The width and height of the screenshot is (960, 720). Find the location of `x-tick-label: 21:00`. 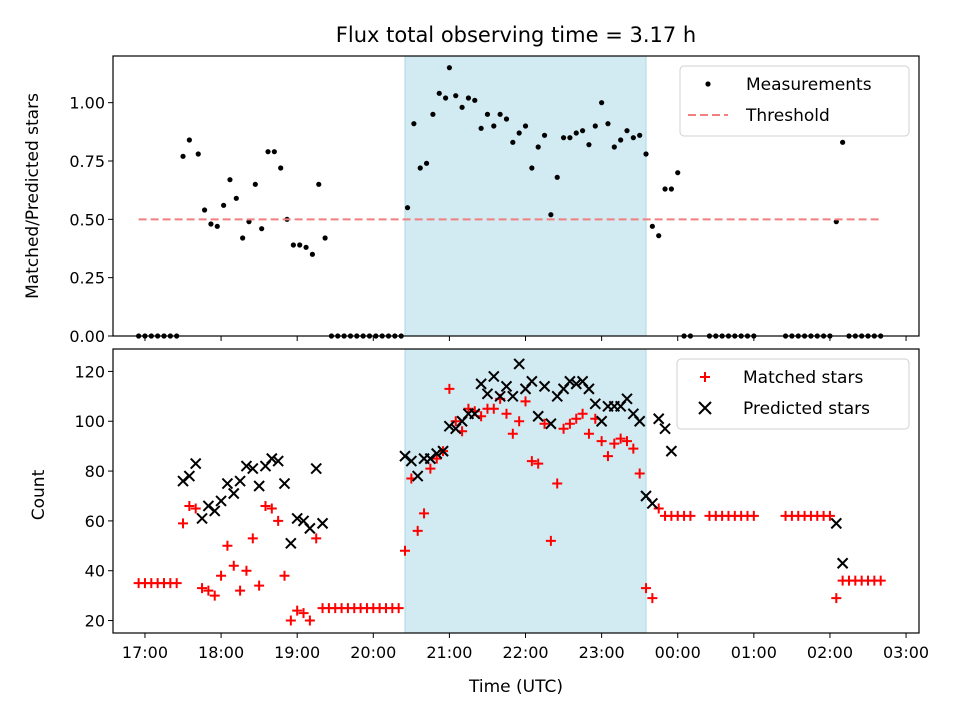

x-tick-label: 21:00 is located at coordinates (449, 652).